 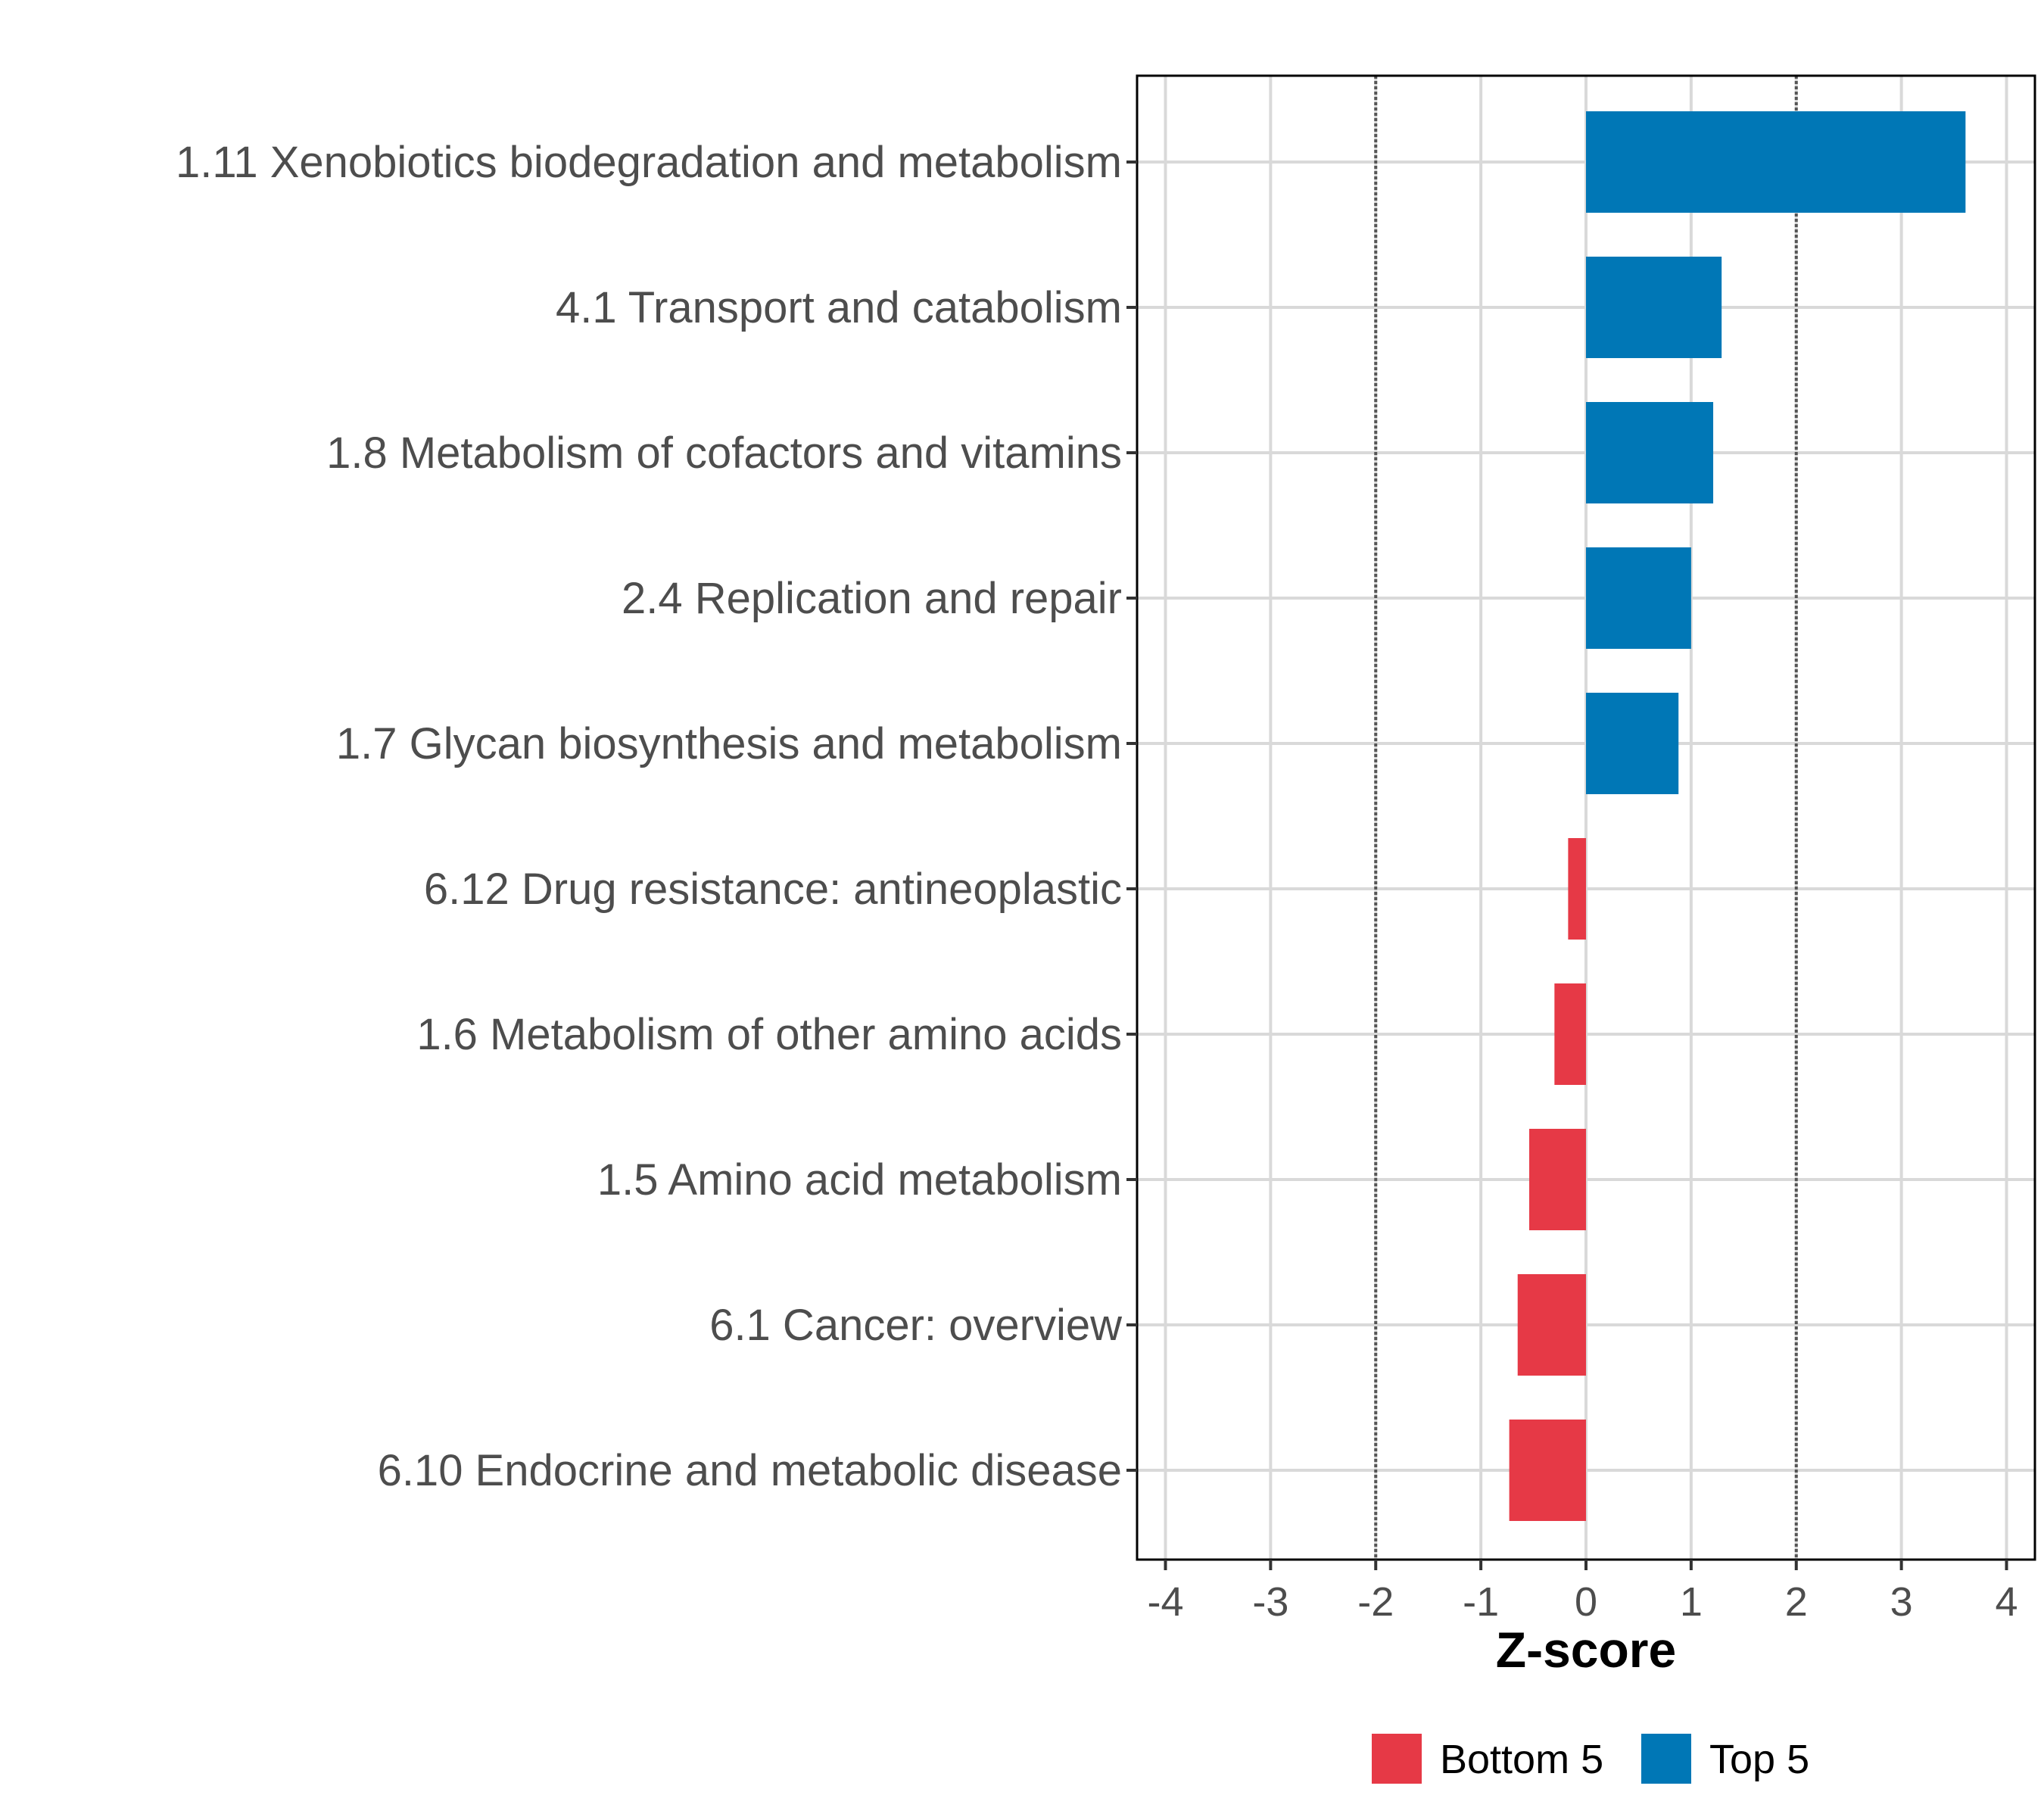 I want to click on x-tick-label: -2, so click(x=1375, y=1602).